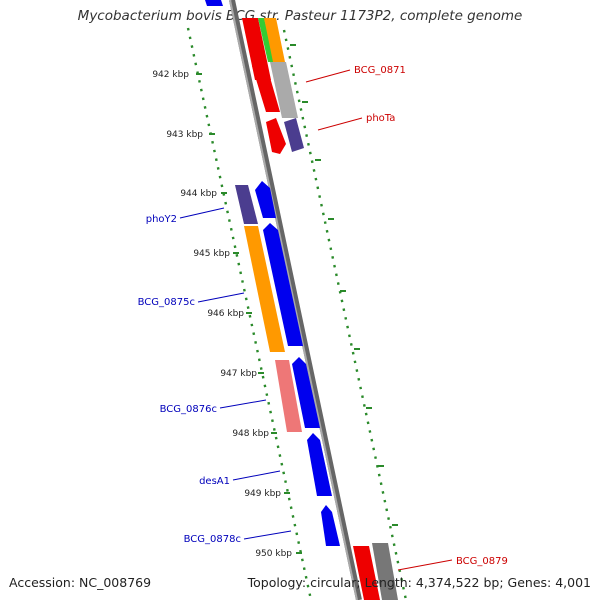  Describe the element at coordinates (294, 135) in the screenshot. I see `gene-arrow-purple-phoTa` at that location.